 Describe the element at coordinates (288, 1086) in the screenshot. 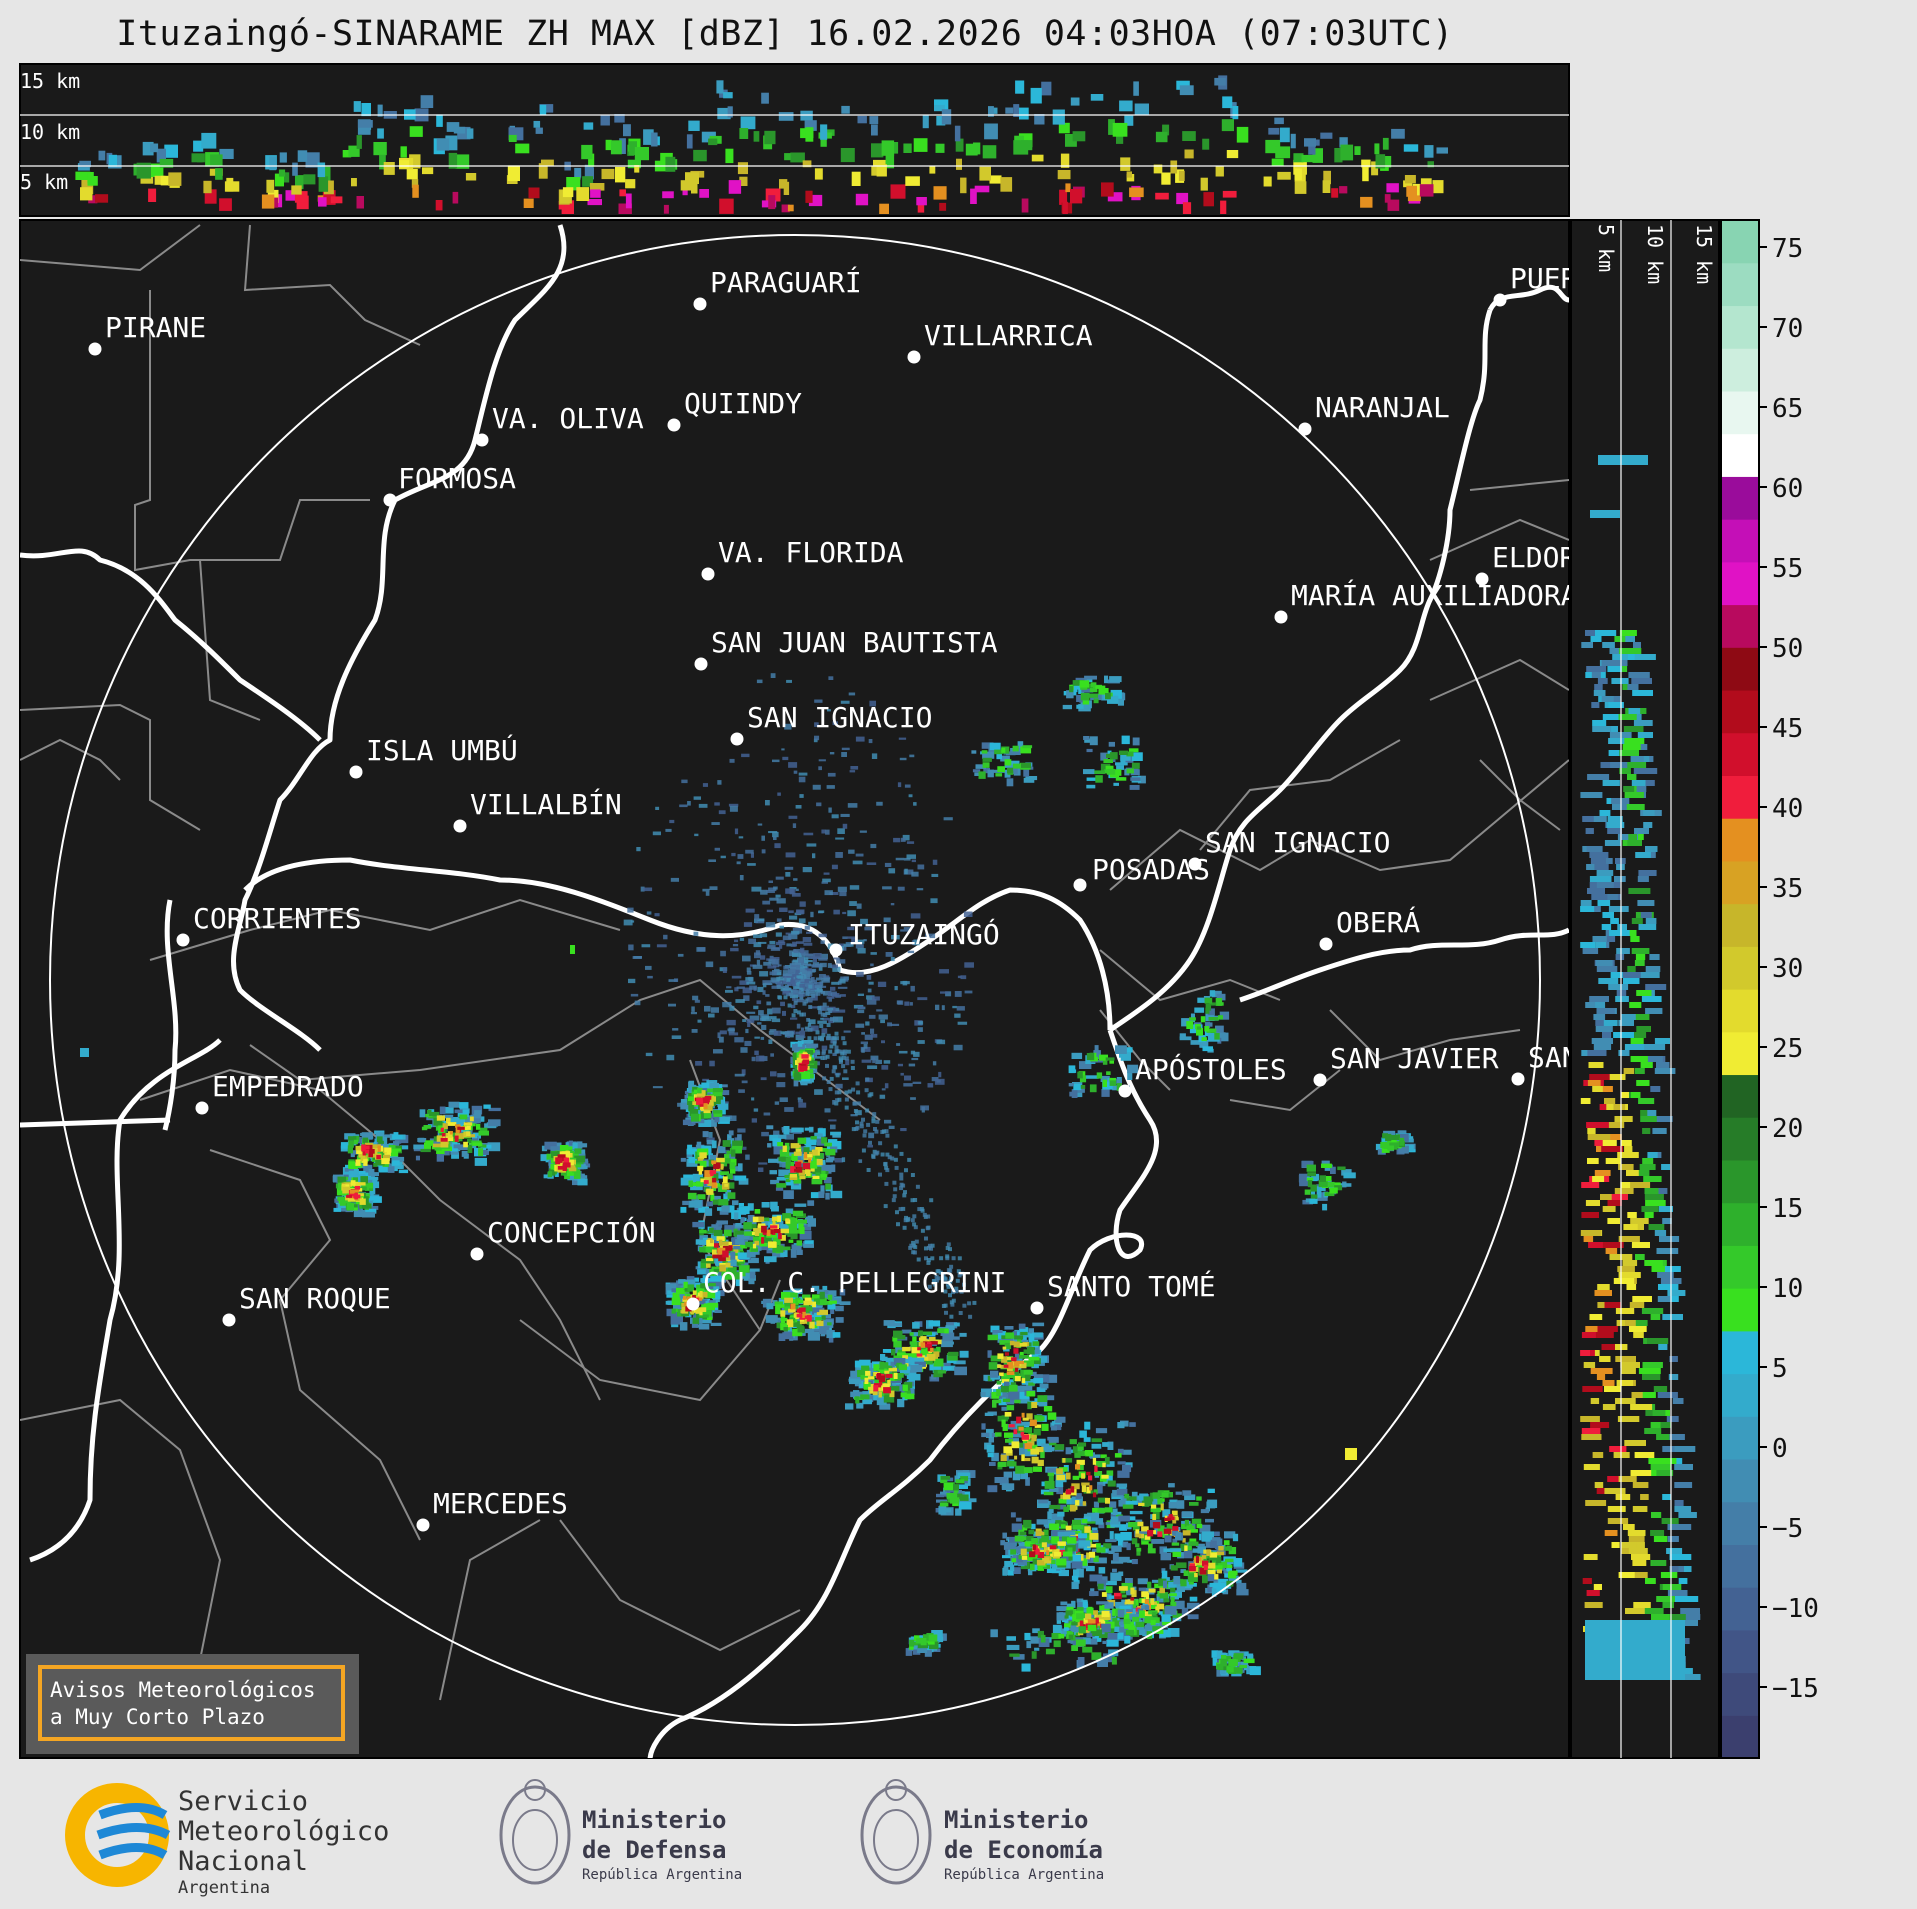

I see `place-name: EMPEDRADO` at that location.